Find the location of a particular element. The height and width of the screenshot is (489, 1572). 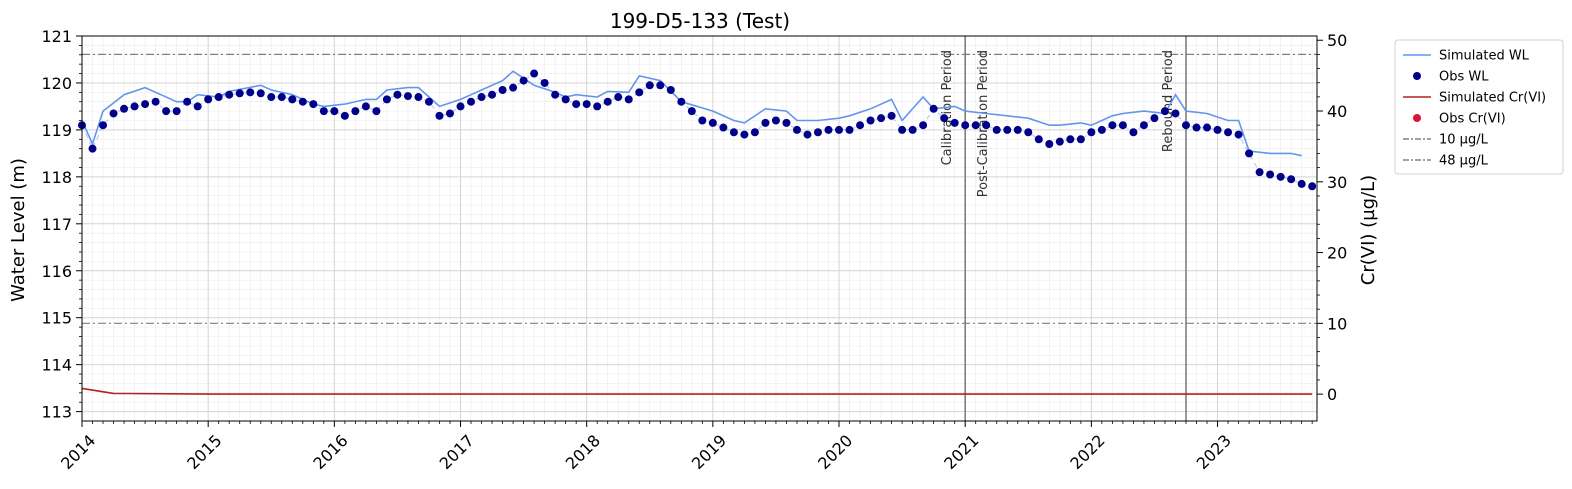

x-tick-label: 2014 is located at coordinates (78, 452).